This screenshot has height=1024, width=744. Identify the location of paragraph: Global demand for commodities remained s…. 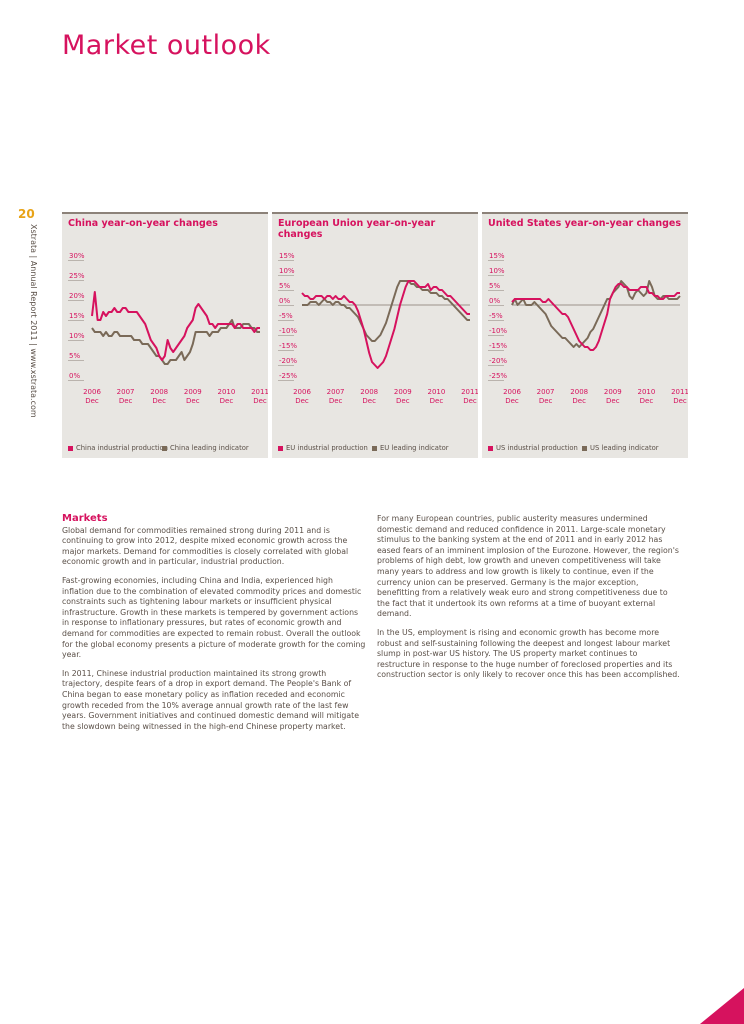
(205, 546).